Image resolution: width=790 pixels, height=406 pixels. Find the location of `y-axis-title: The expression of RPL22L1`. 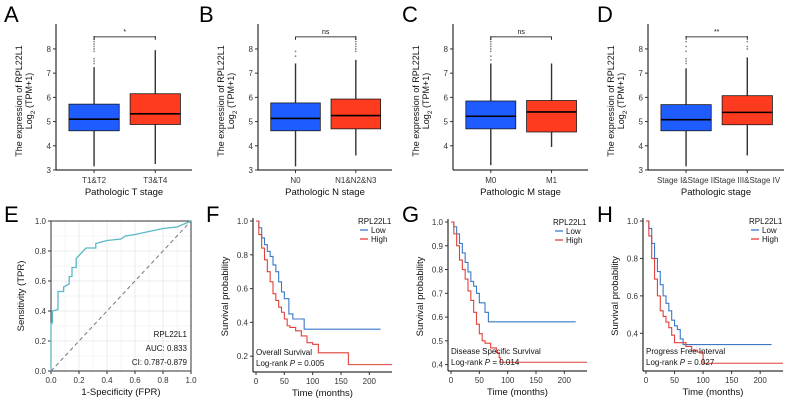

y-axis-title: The expression of RPL22L1 is located at coordinates (416, 101).